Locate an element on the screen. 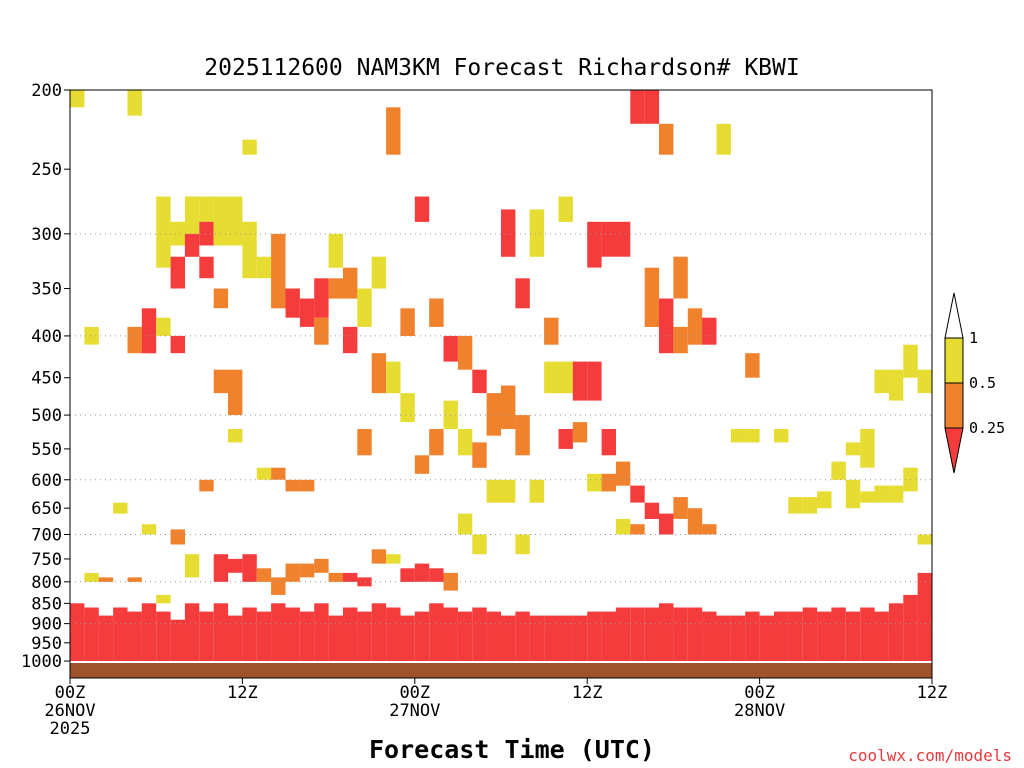 The image size is (1024, 768). y-tick-label: 1000 is located at coordinates (41, 662).